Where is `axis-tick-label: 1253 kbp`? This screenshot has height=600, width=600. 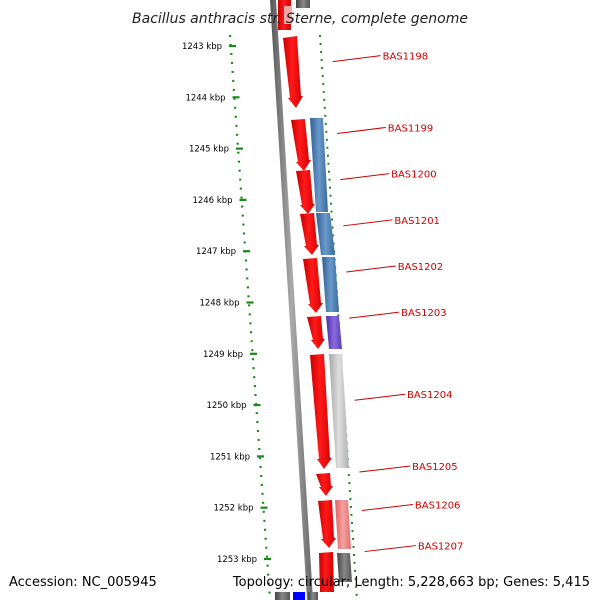
axis-tick-label: 1253 kbp is located at coordinates (237, 560).